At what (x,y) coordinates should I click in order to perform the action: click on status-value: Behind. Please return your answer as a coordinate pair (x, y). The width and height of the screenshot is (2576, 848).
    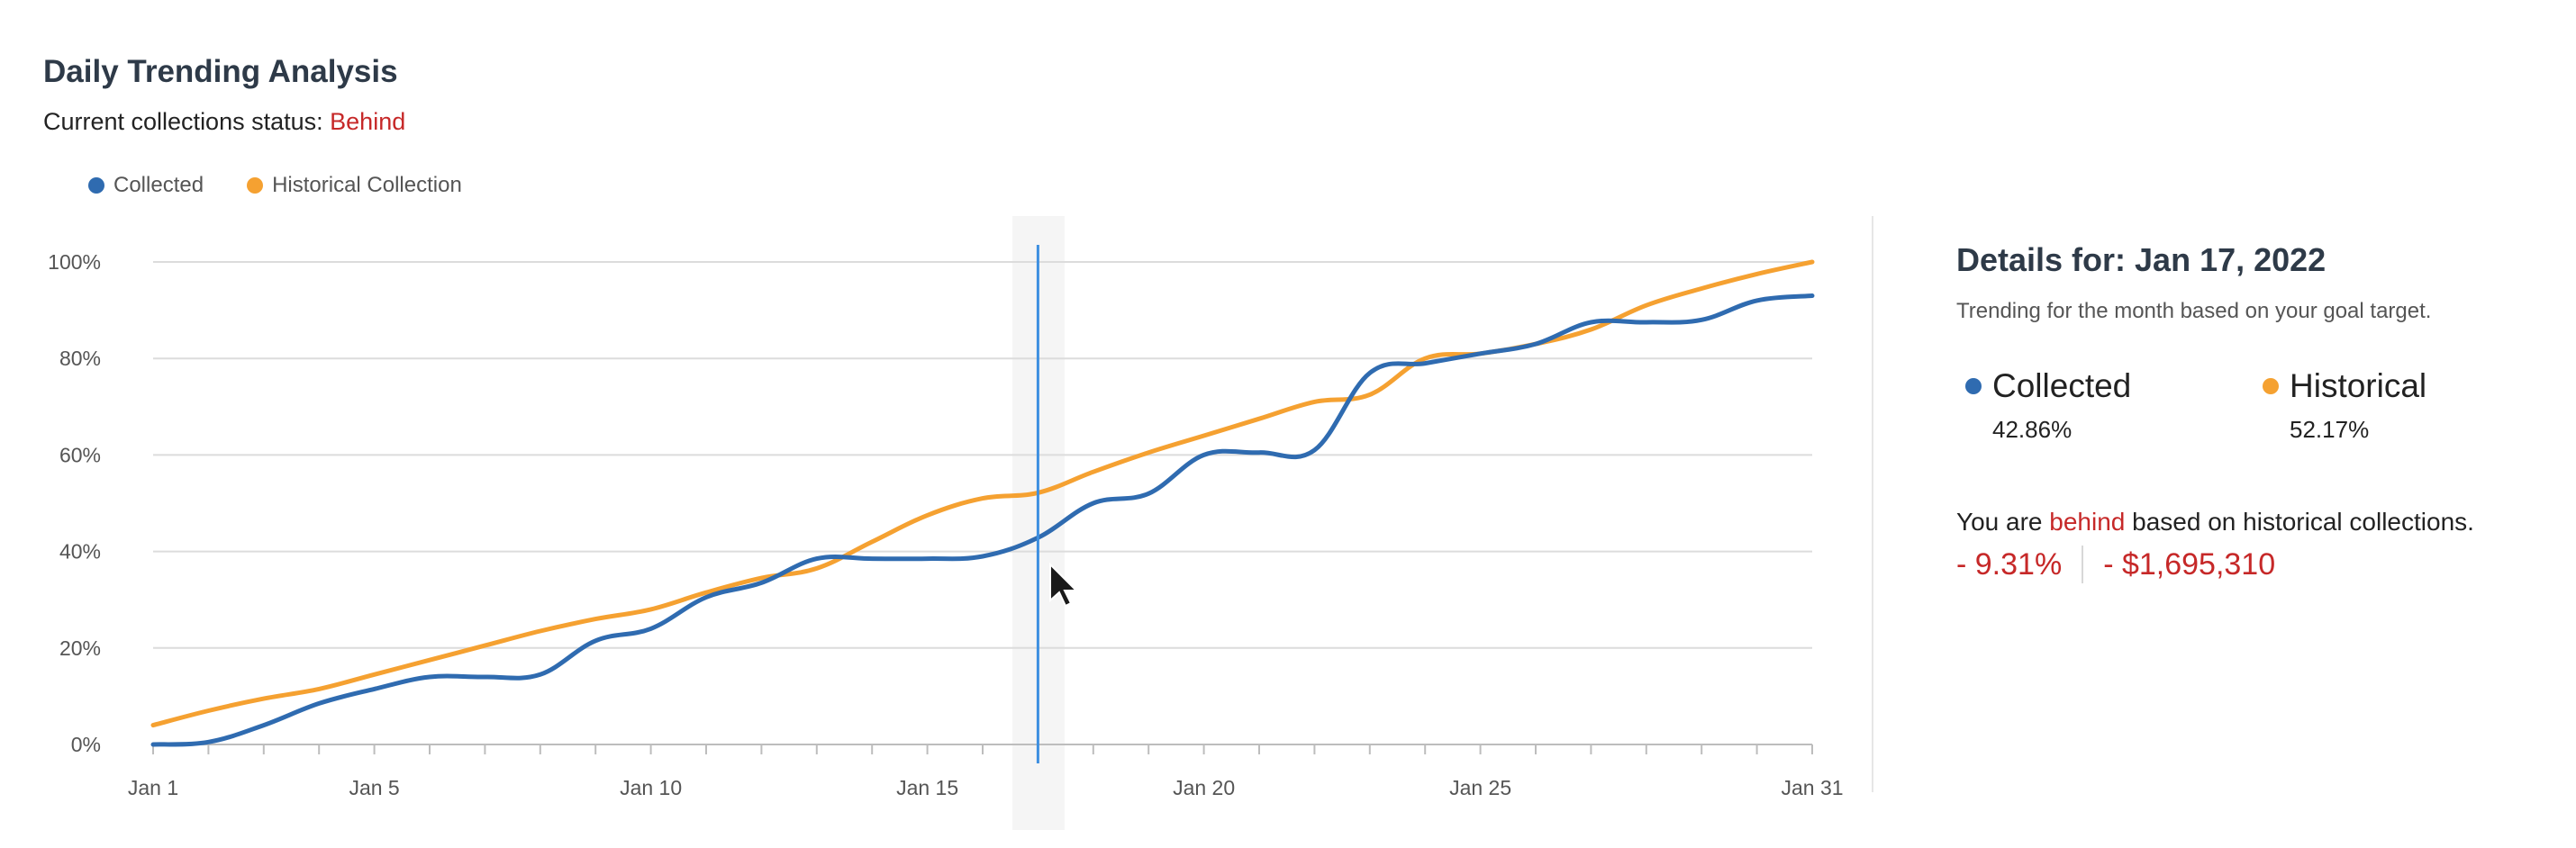
    Looking at the image, I should click on (368, 121).